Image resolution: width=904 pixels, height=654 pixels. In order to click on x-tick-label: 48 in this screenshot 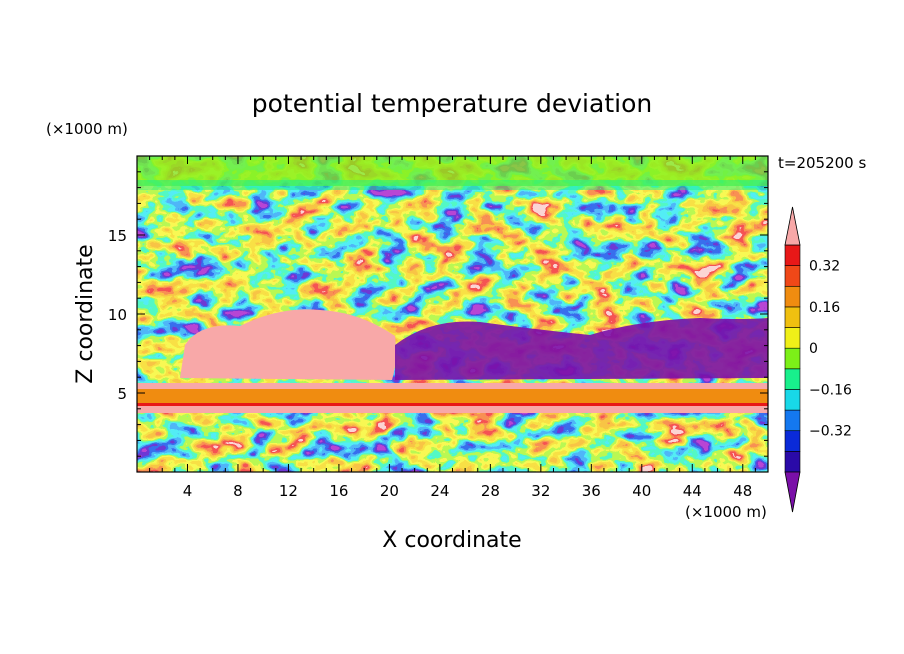, I will do `click(742, 491)`.